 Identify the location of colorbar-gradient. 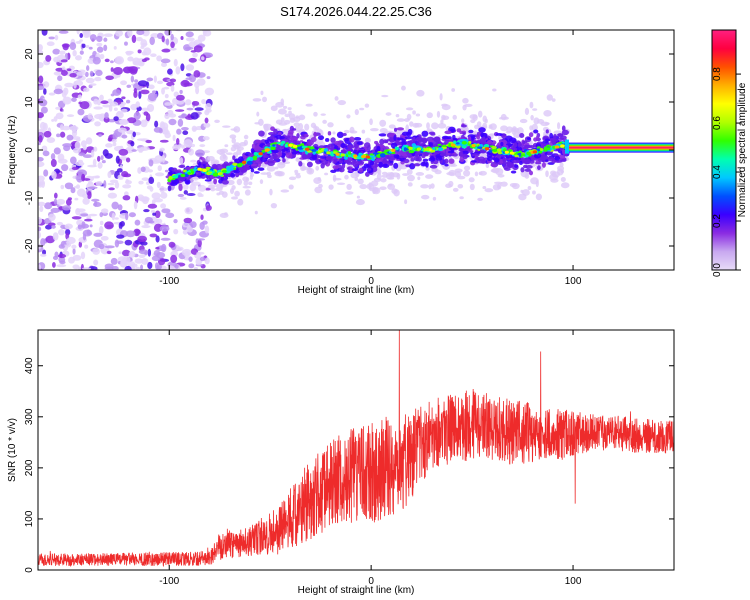
(724, 150).